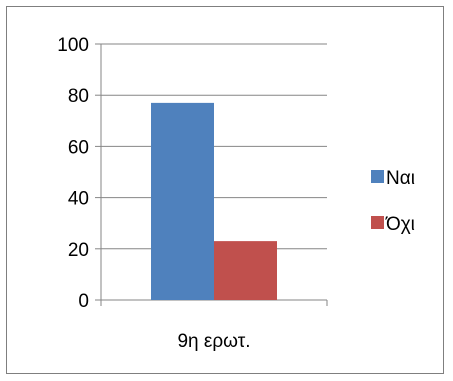 The image size is (453, 381). I want to click on y-tick-label: 80, so click(78, 96).